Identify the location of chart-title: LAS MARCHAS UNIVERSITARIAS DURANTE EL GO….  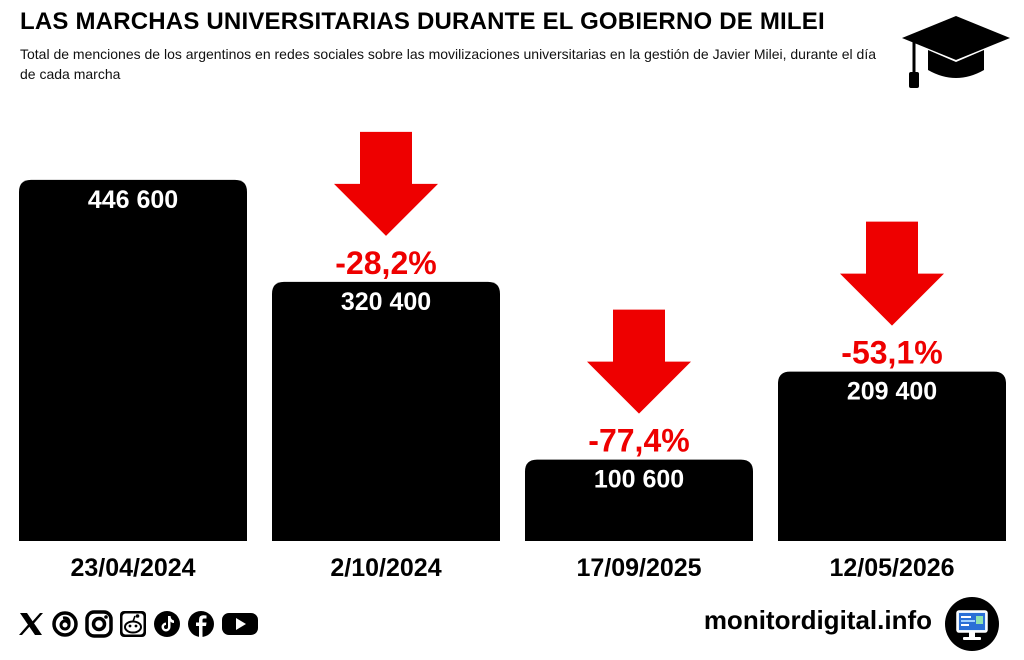
(422, 21).